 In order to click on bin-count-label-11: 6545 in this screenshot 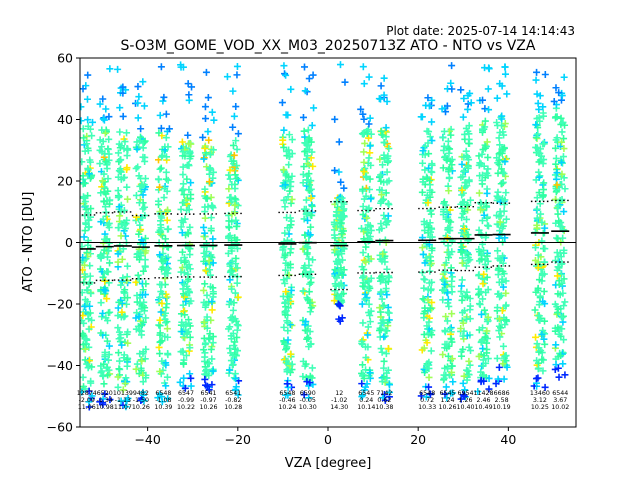, I will do `click(366, 393)`.